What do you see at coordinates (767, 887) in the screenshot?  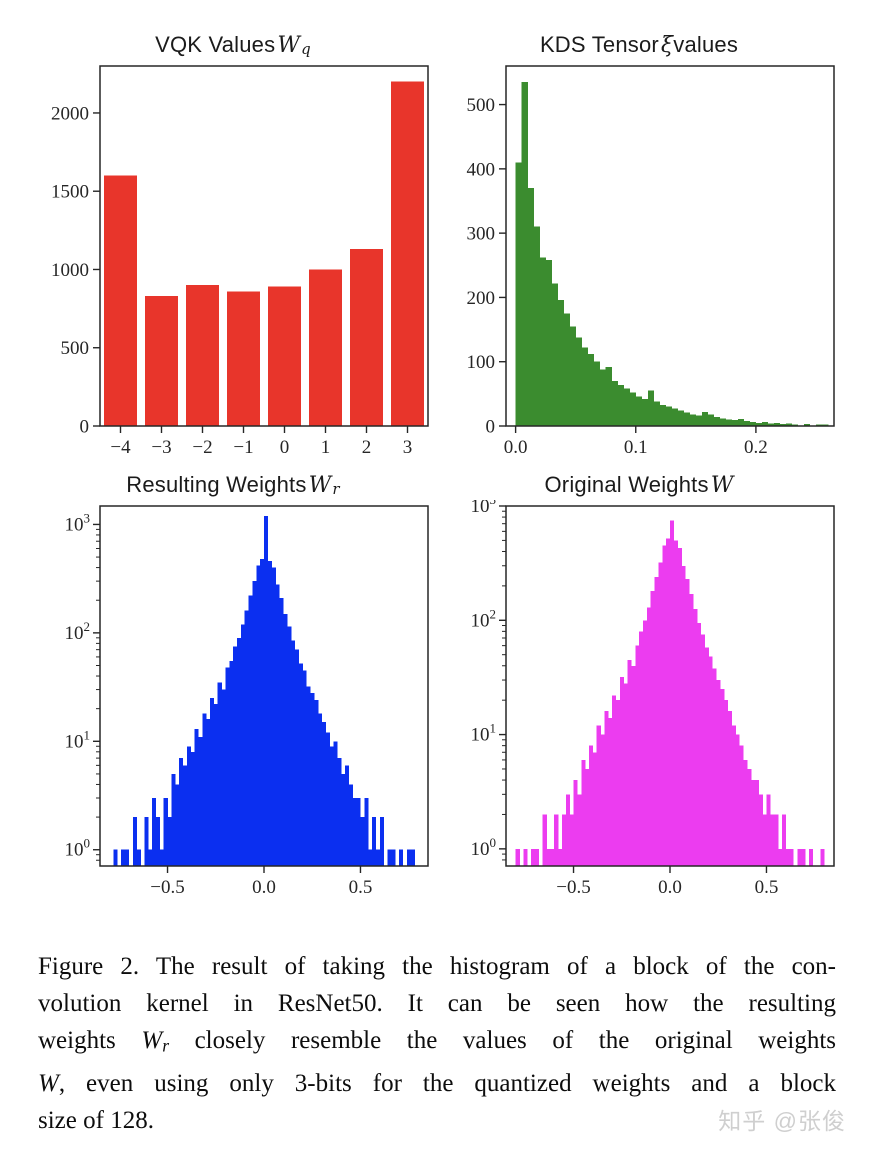 I see `x-tick-label: 0.5` at bounding box center [767, 887].